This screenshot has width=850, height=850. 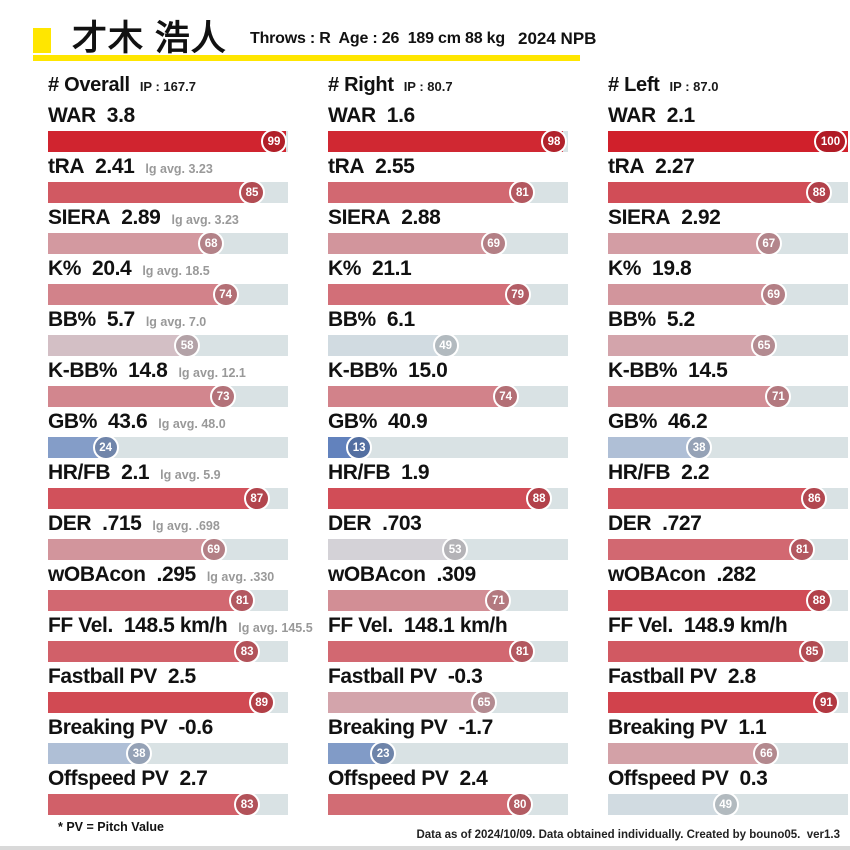 I want to click on stat-row: K% 19.8 69, so click(x=728, y=281).